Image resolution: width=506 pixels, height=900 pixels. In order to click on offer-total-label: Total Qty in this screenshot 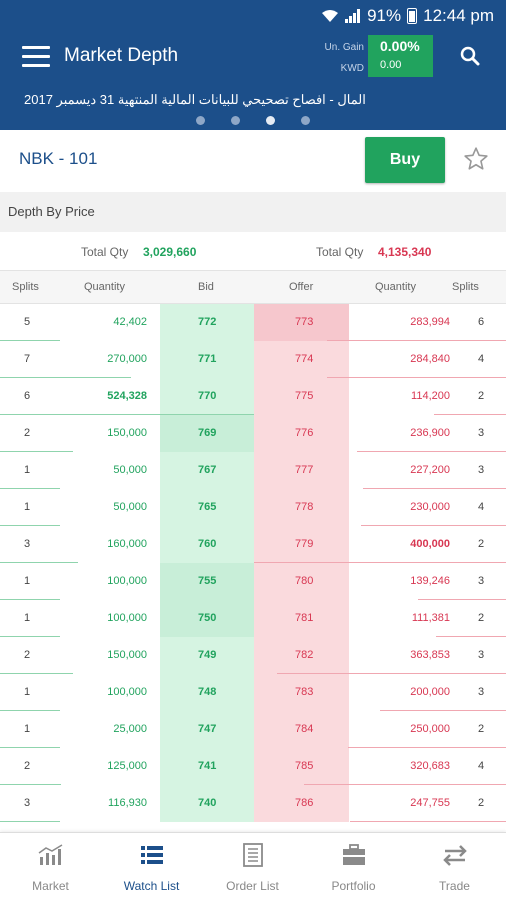, I will do `click(340, 252)`.